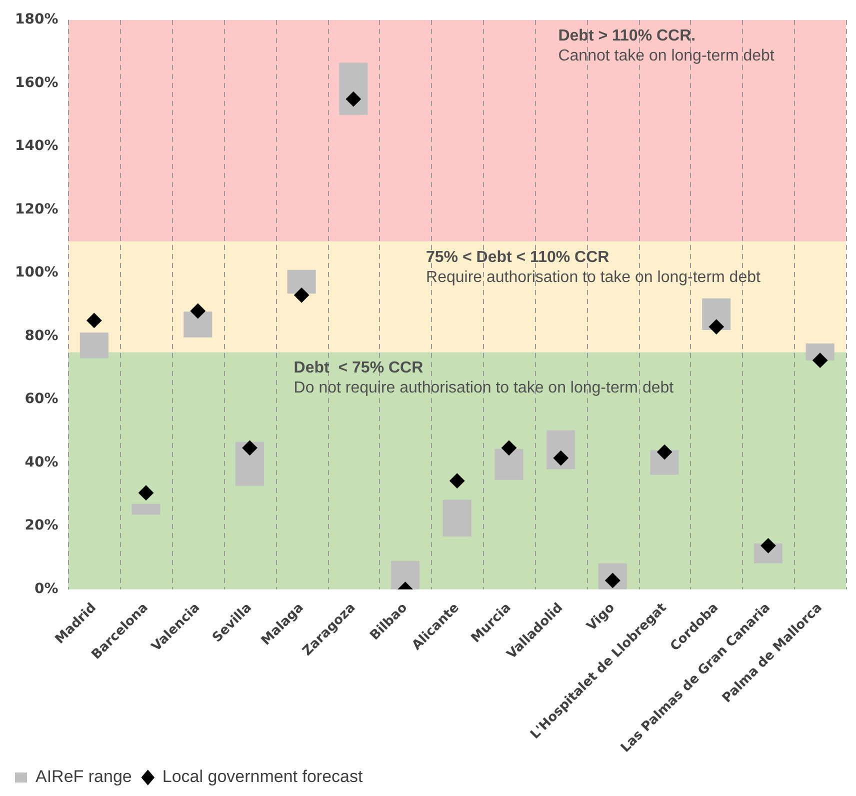 This screenshot has height=796, width=856. Describe the element at coordinates (46, 588) in the screenshot. I see `y-tick-label: 0%` at that location.